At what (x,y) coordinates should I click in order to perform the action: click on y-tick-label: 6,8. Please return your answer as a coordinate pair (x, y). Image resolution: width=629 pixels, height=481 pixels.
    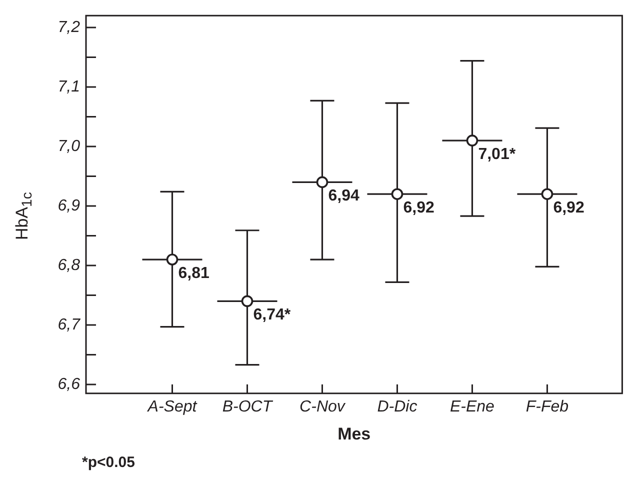
    Looking at the image, I should click on (69, 265).